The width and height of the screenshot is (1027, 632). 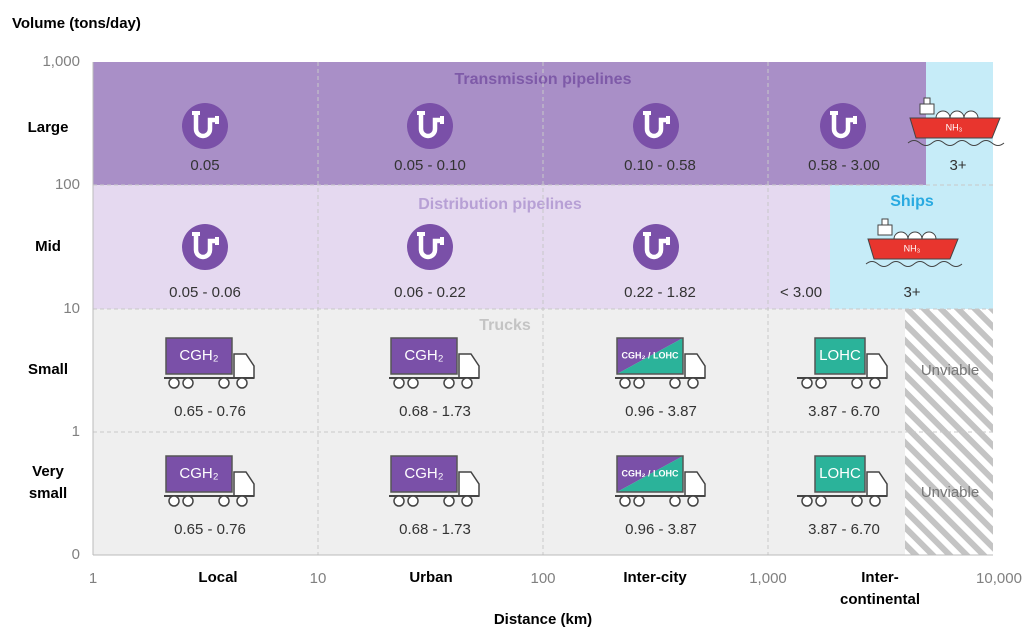 What do you see at coordinates (48, 471) in the screenshot?
I see `y-category-label: Very` at bounding box center [48, 471].